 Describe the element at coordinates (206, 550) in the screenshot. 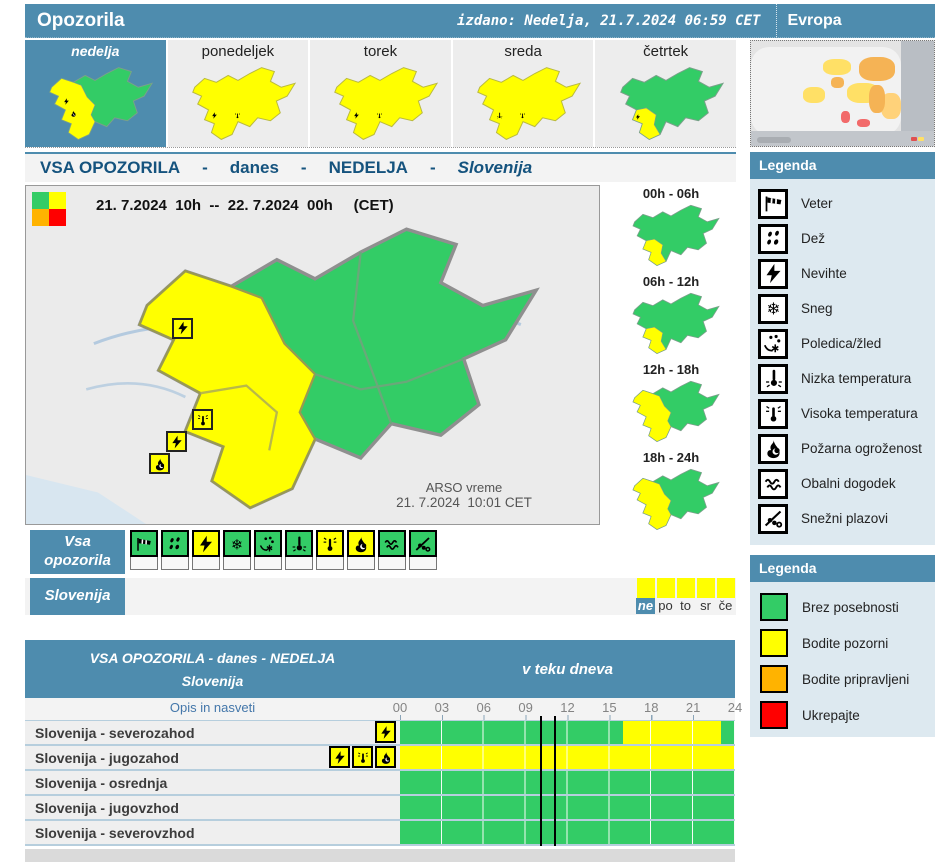

I see `warning-cell-nevihte` at that location.